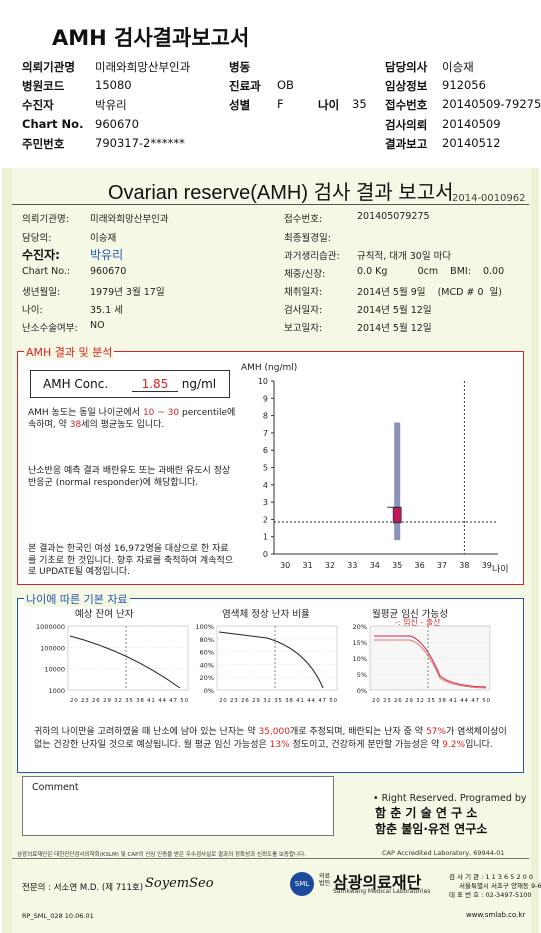  Describe the element at coordinates (265, 416) in the screenshot. I see `y-tick-label: 8` at that location.